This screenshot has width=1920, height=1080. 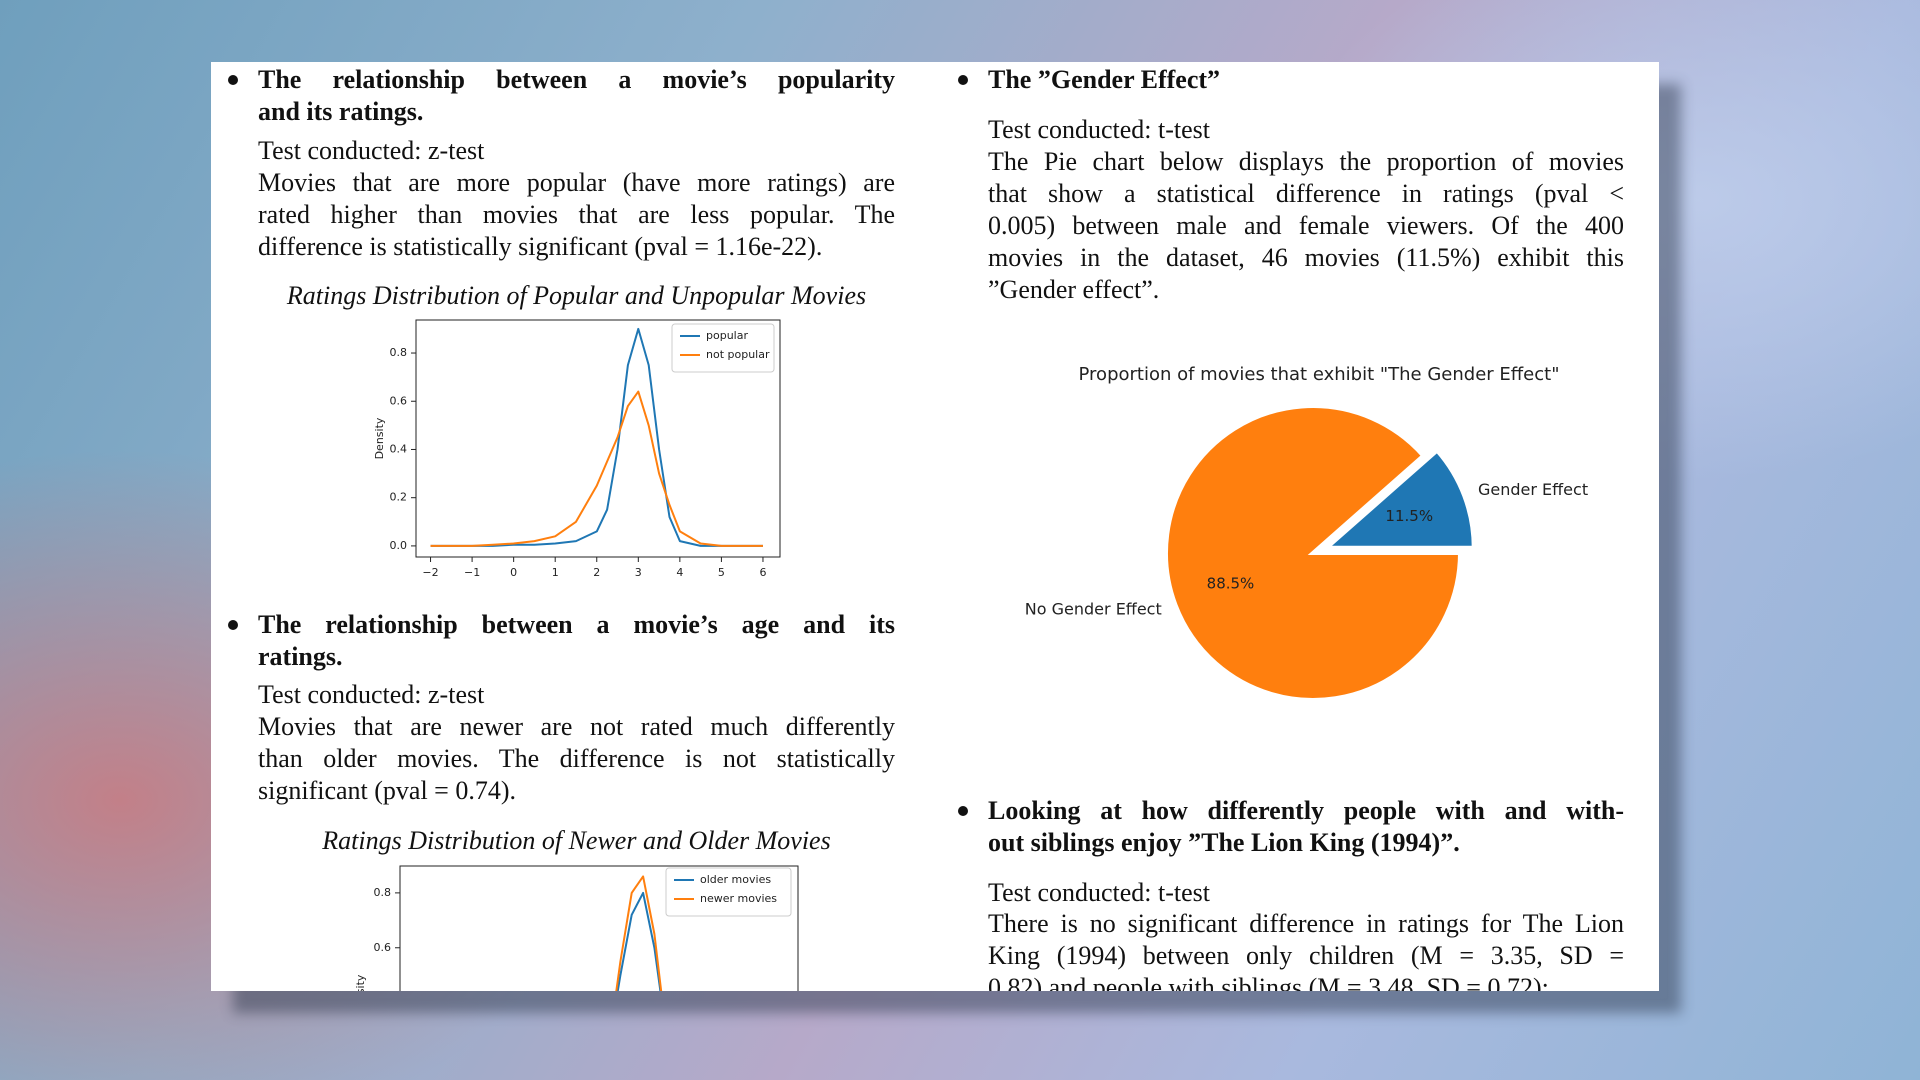 I want to click on section-title: ratings., so click(x=300, y=656).